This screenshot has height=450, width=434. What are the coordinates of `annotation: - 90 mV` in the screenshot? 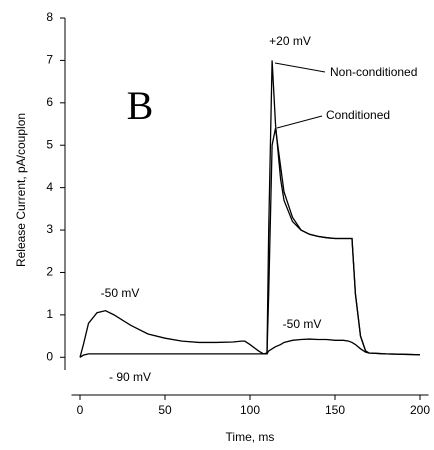 It's located at (130, 377).